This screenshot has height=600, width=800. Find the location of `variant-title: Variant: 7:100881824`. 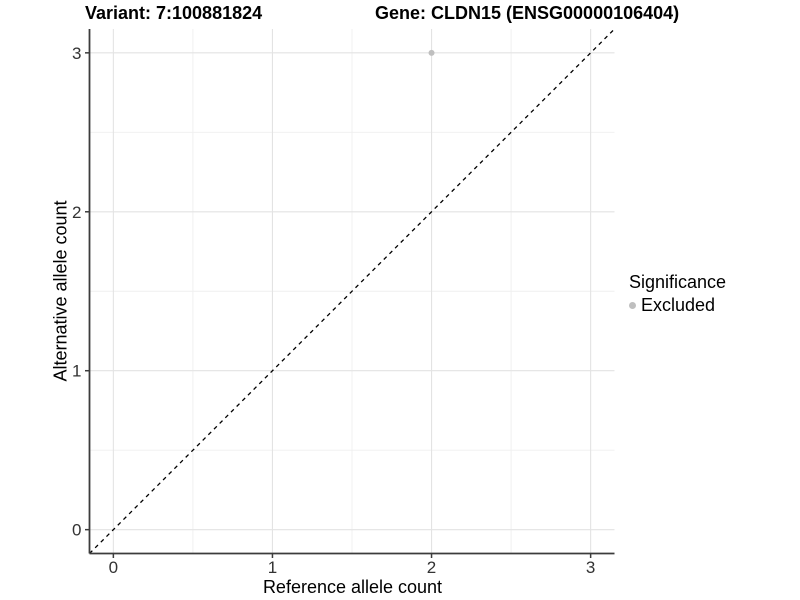

variant-title: Variant: 7:100881824 is located at coordinates (174, 13).